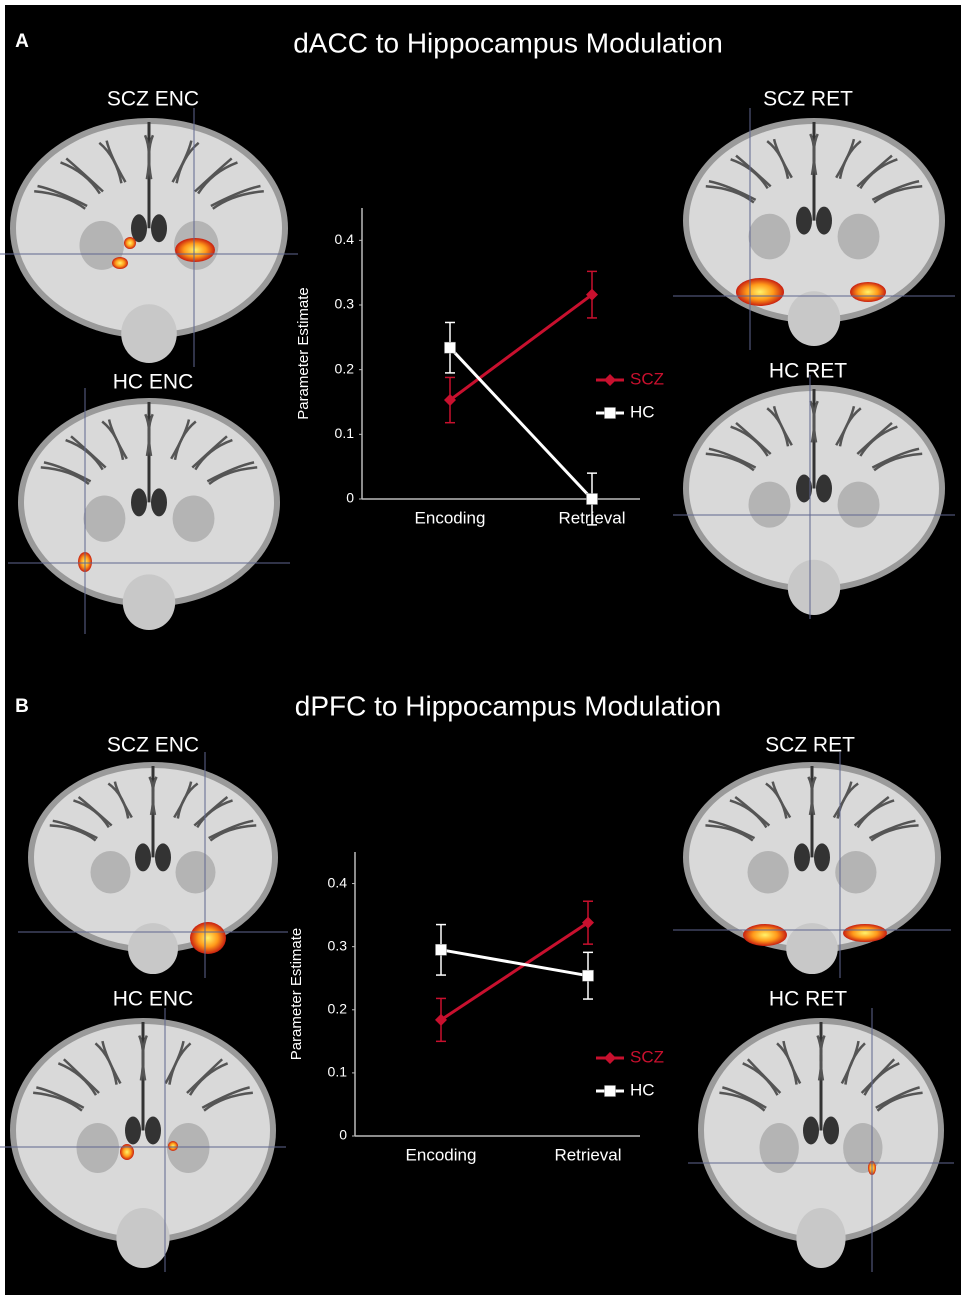  What do you see at coordinates (808, 371) in the screenshot?
I see `image-label: HC RET` at bounding box center [808, 371].